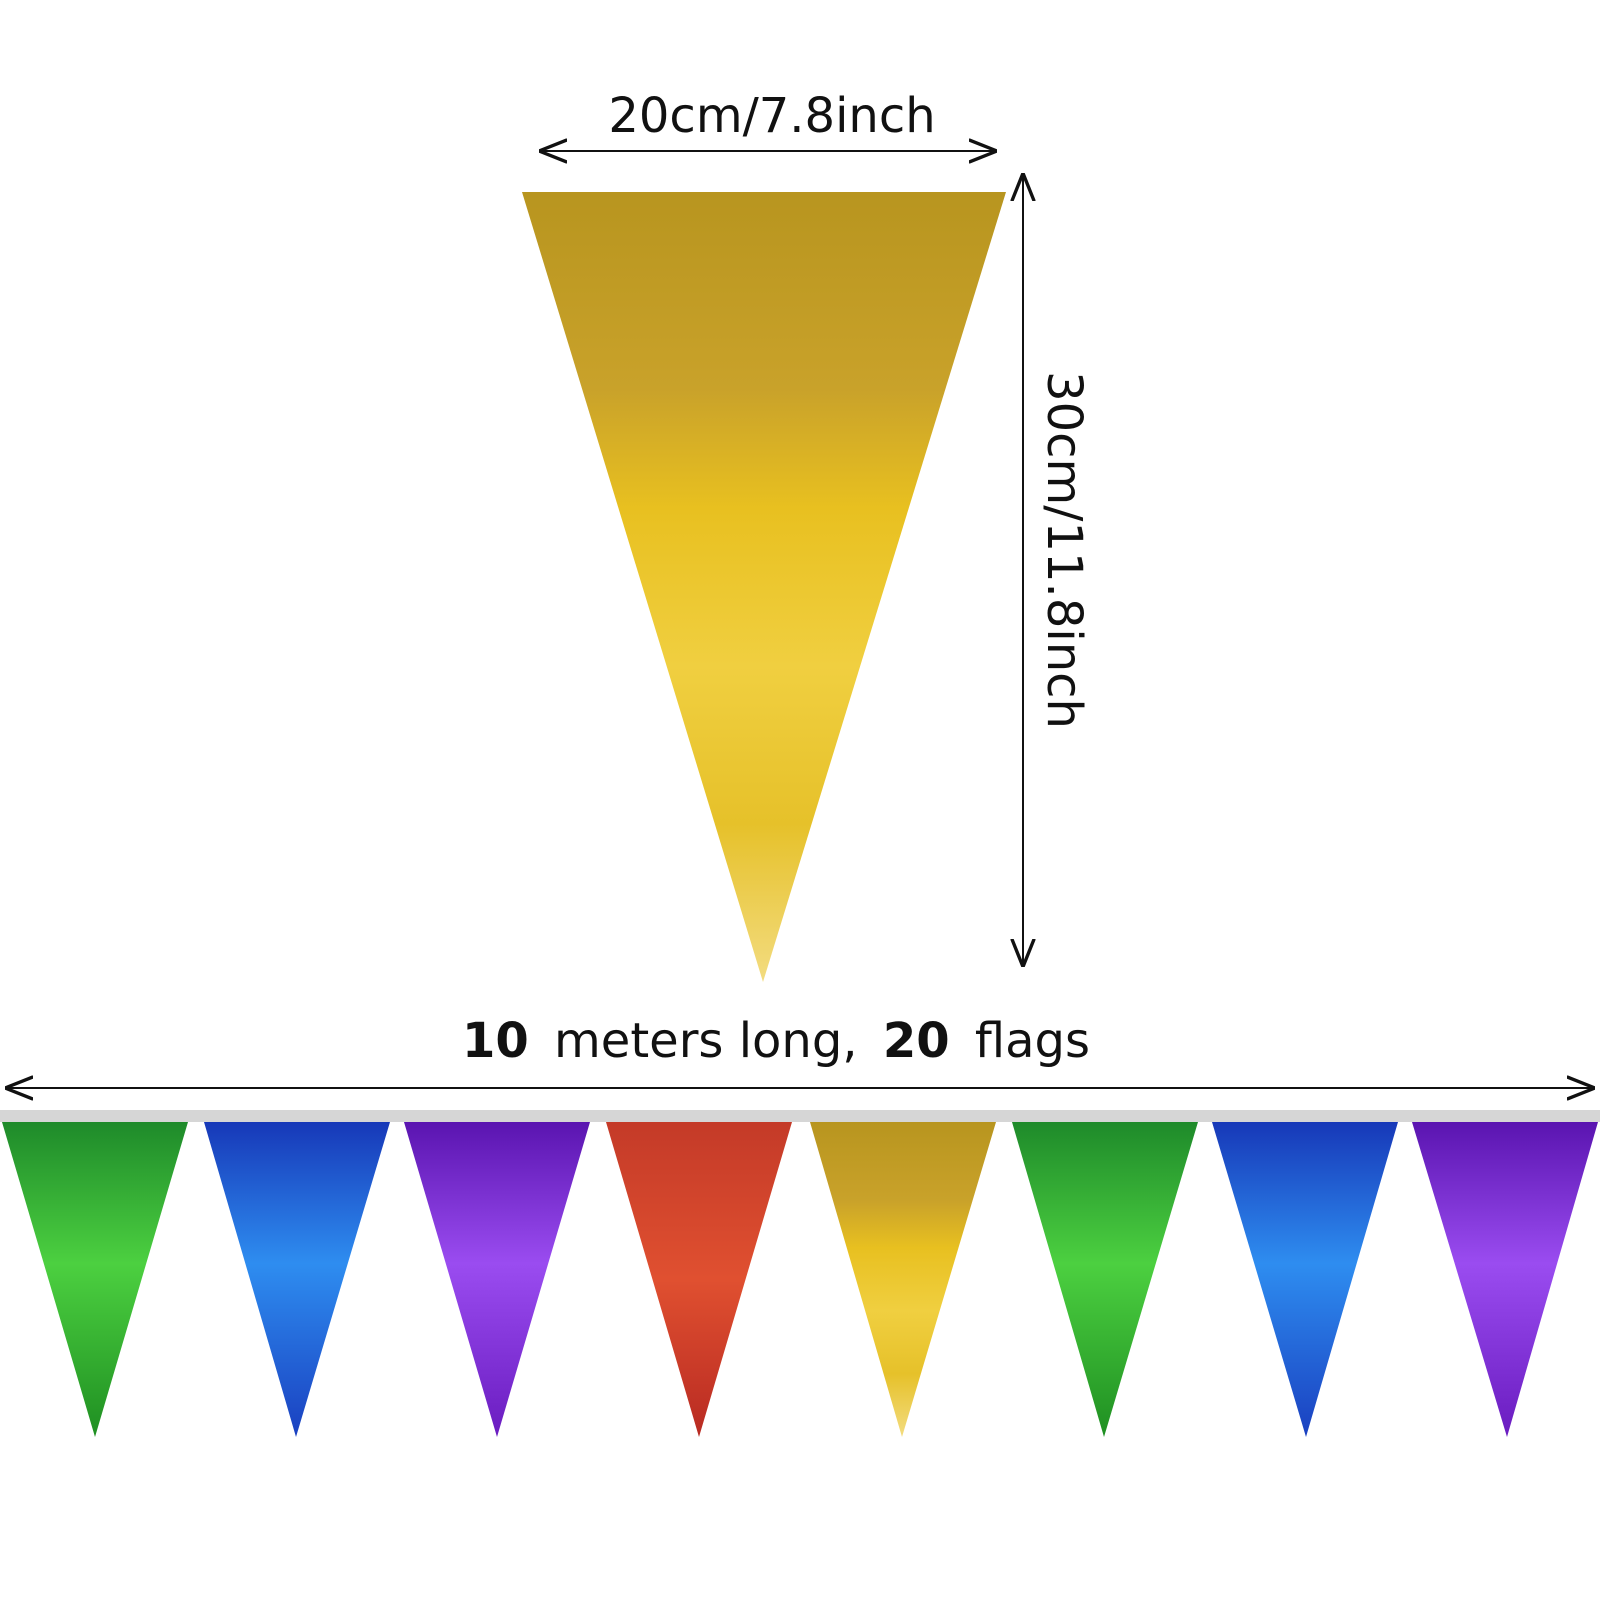  Describe the element at coordinates (764, 587) in the screenshot. I see `flag-large` at that location.